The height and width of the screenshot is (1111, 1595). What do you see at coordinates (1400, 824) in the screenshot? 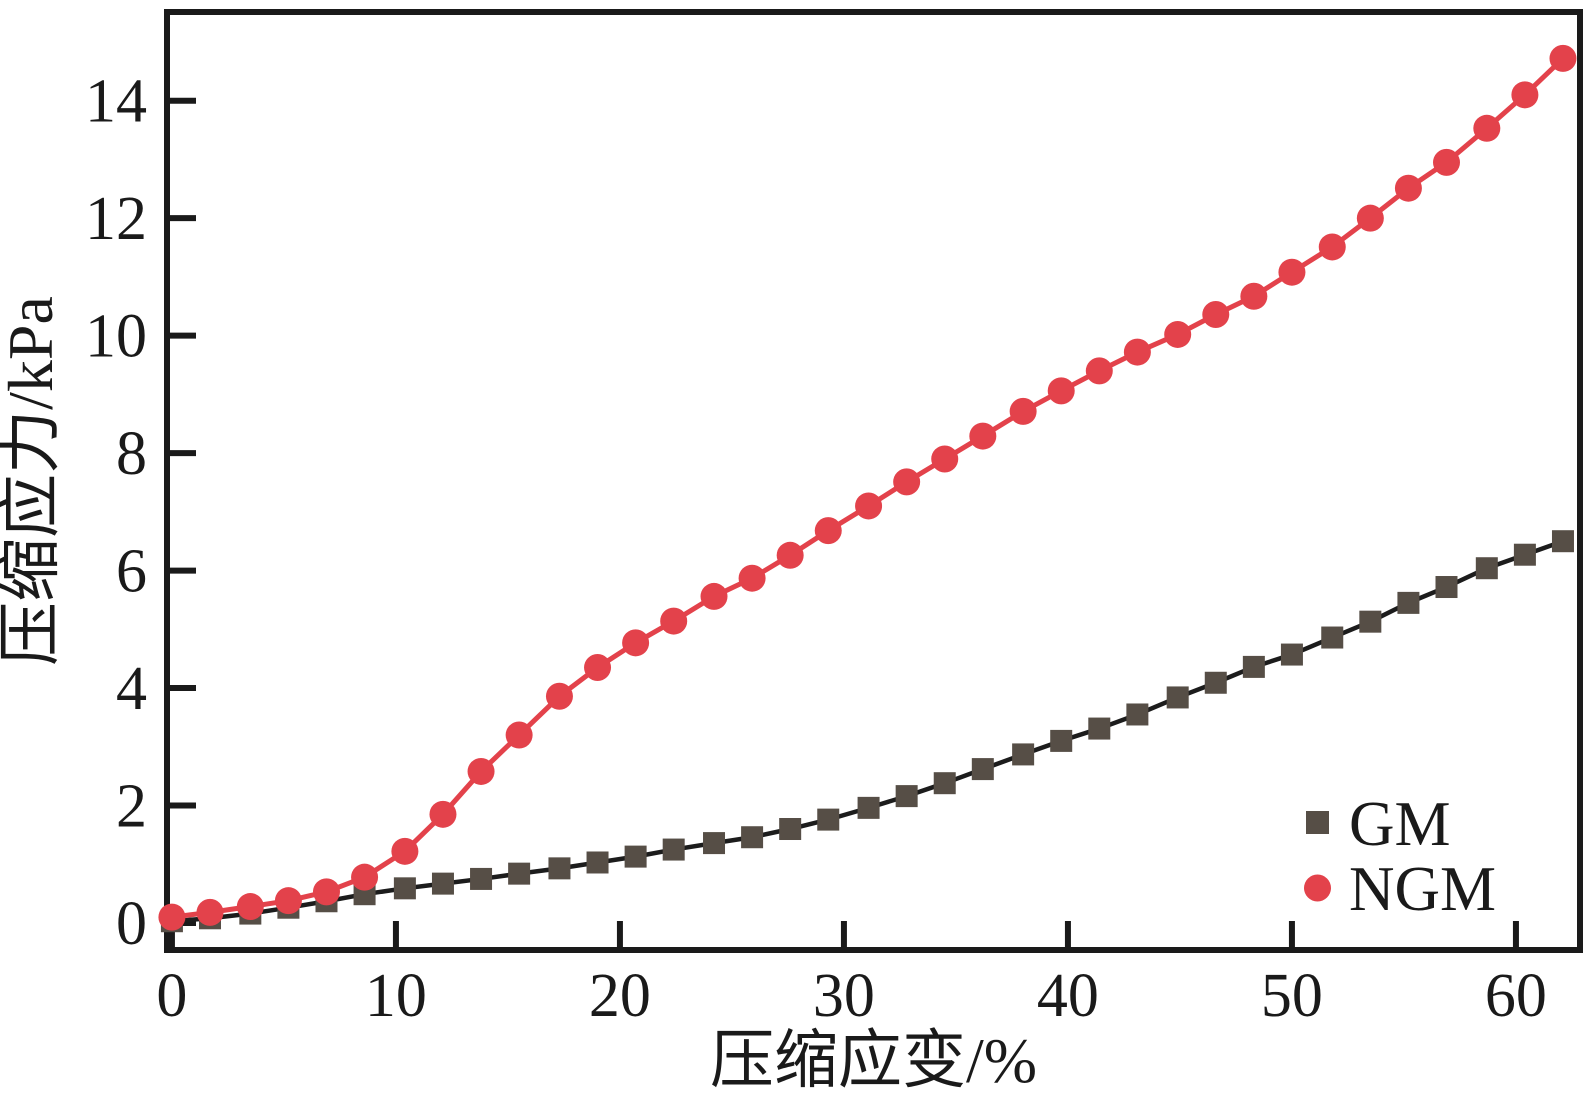
I see `legend-gm-label: GM` at bounding box center [1400, 824].